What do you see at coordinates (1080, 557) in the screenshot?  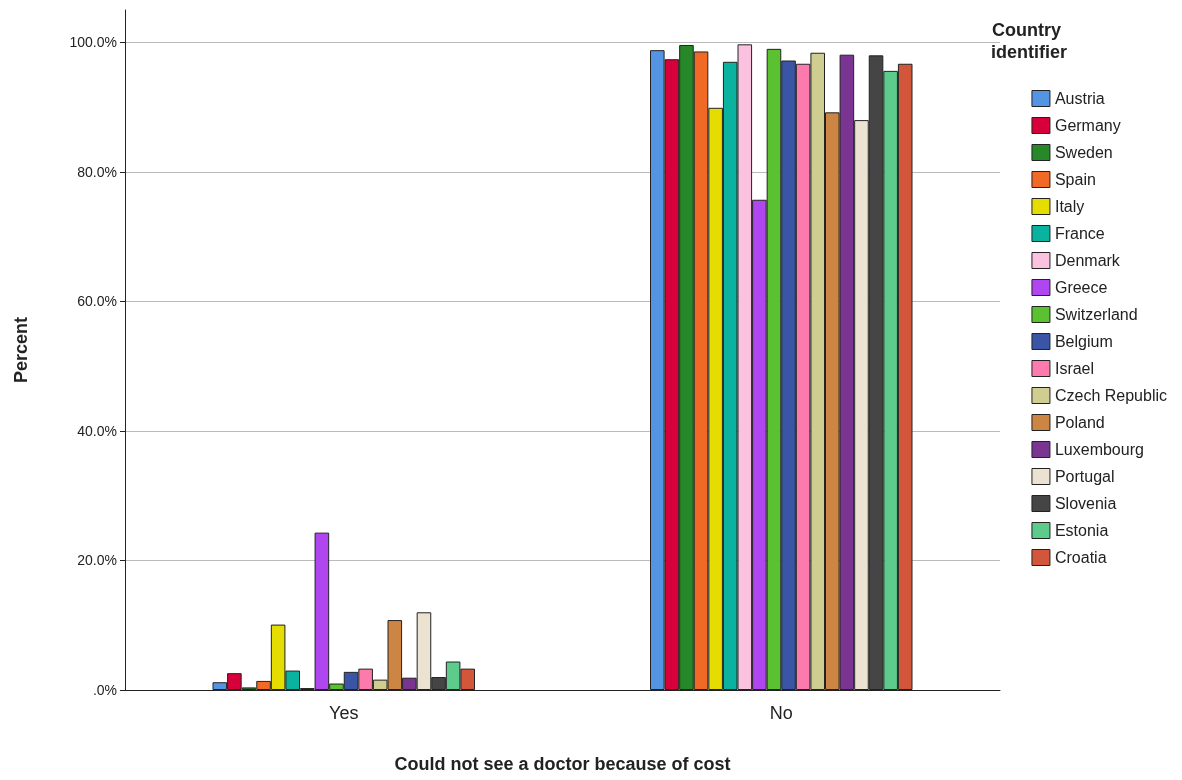 I see `legend-label: Croatia` at bounding box center [1080, 557].